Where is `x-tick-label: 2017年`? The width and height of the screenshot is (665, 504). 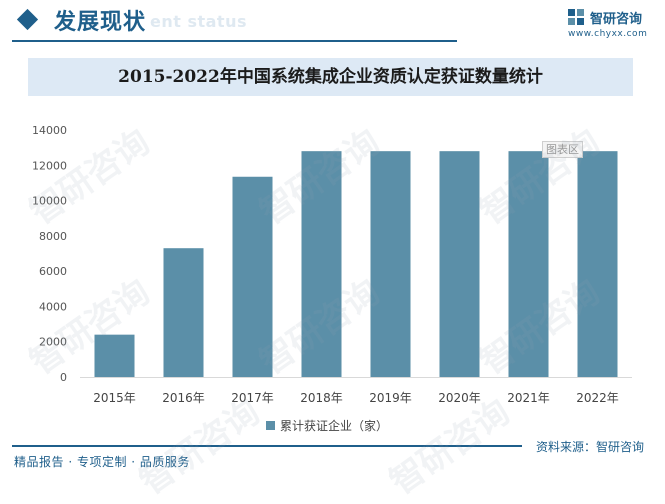
x-tick-label: 2017年 is located at coordinates (252, 398).